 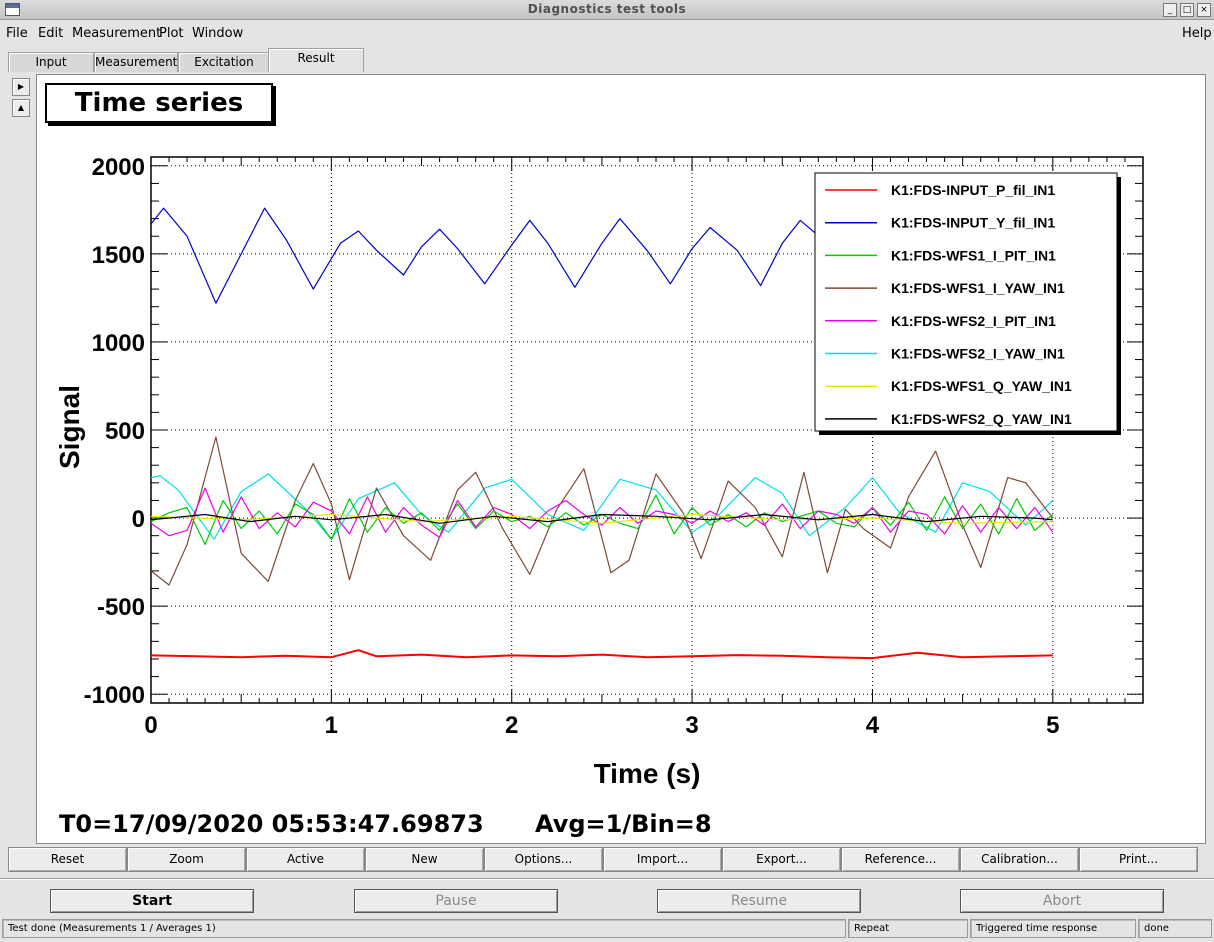 I want to click on y-axis-label: Signal, so click(x=69, y=427).